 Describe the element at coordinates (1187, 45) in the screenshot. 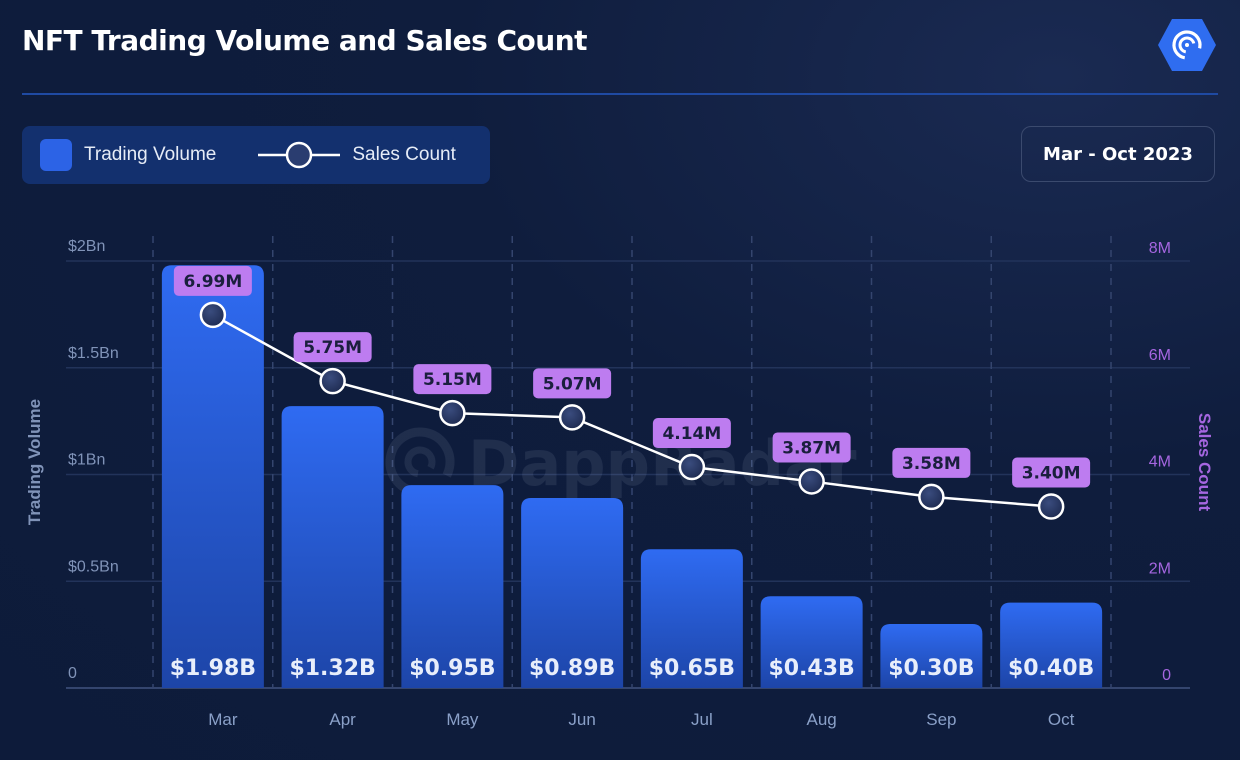

I see `dappradar-logo-icon` at that location.